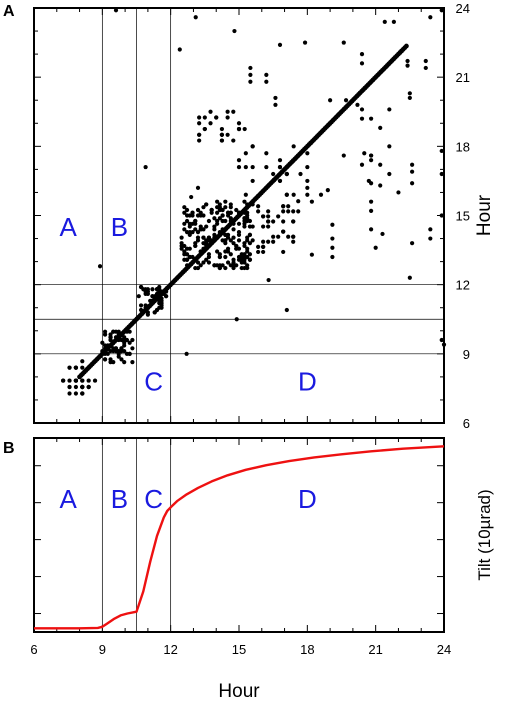  Describe the element at coordinates (68, 227) in the screenshot. I see `region-label-a-a: A` at that location.